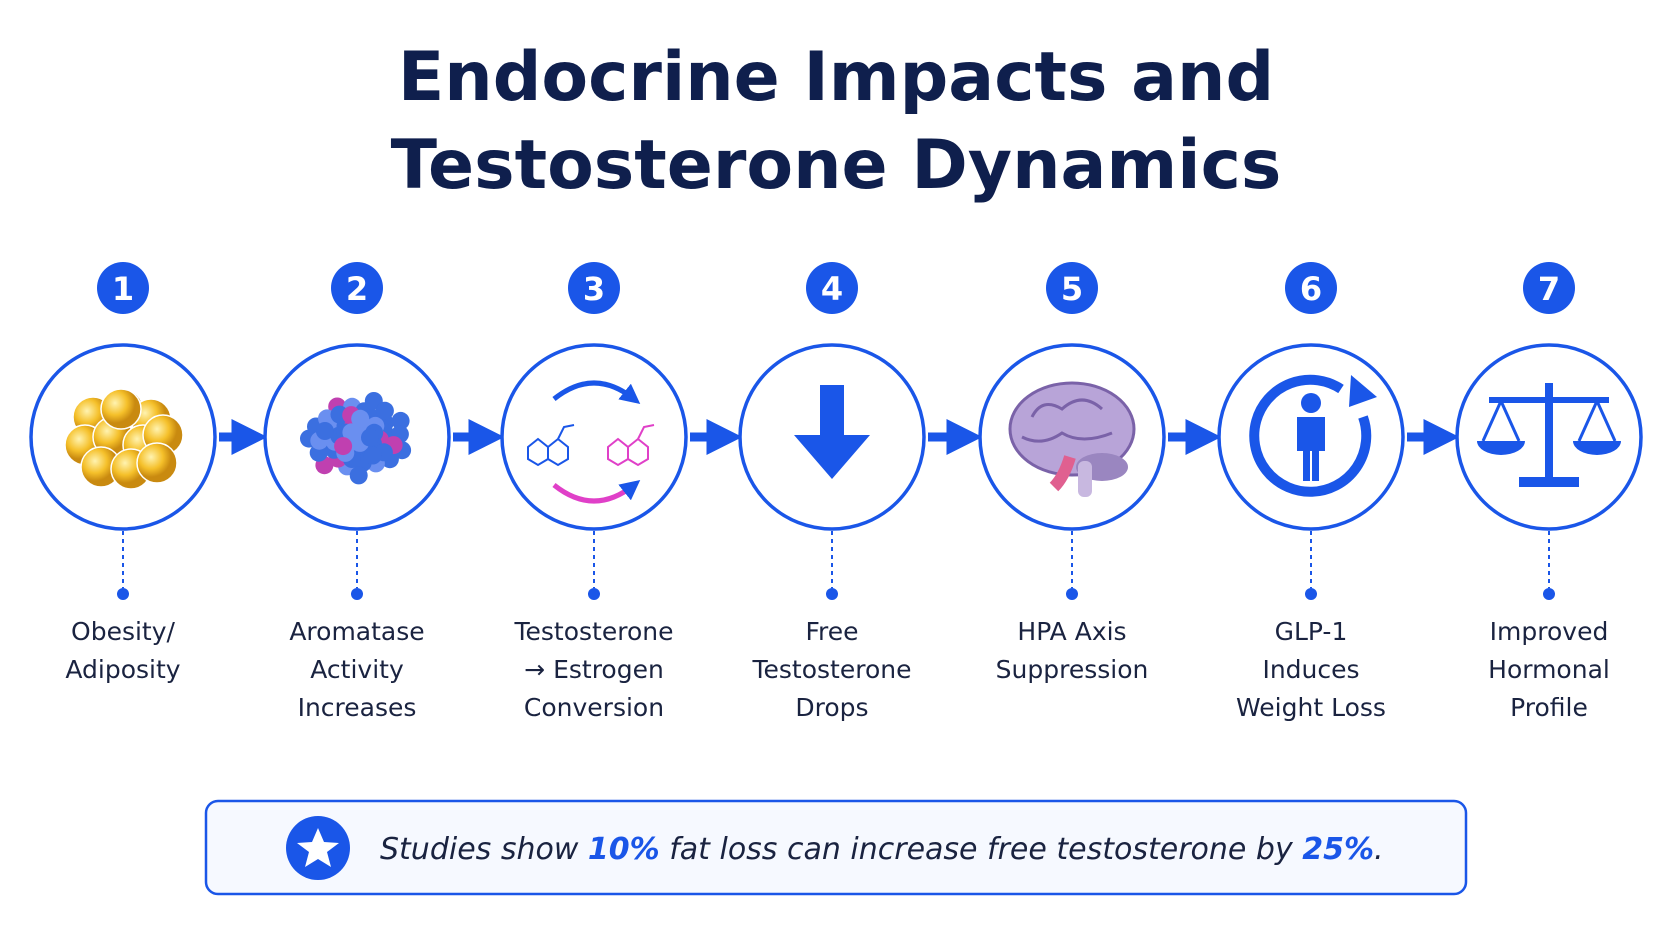 The width and height of the screenshot is (1672, 941). What do you see at coordinates (831, 707) in the screenshot?
I see `step-label: Drops` at bounding box center [831, 707].